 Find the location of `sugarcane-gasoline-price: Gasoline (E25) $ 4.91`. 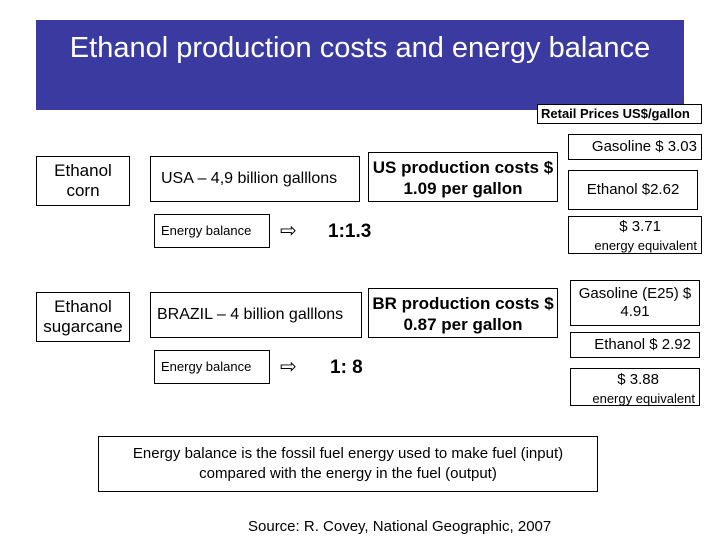

sugarcane-gasoline-price: Gasoline (E25) $ 4.91 is located at coordinates (635, 303).